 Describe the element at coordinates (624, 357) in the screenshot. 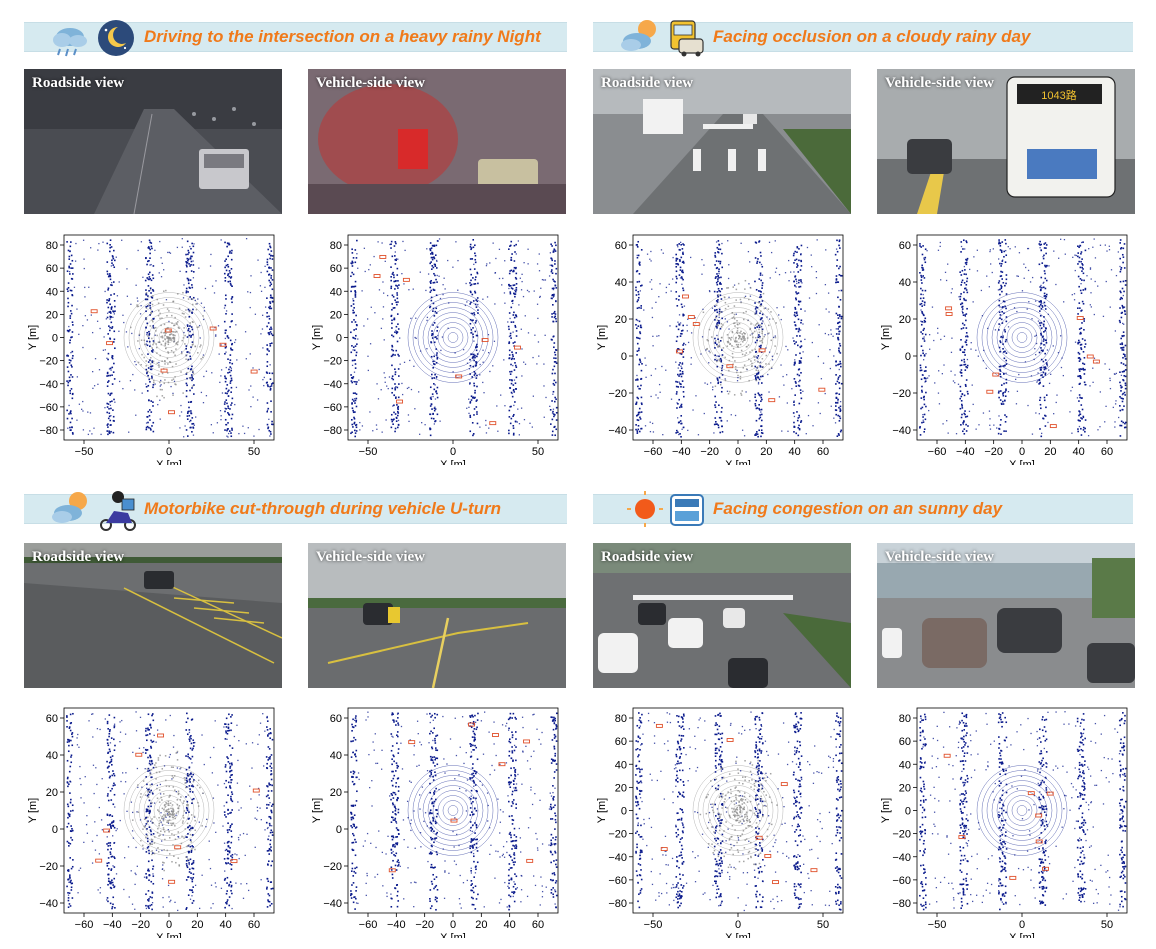

I see `y-tick-label: 0` at that location.